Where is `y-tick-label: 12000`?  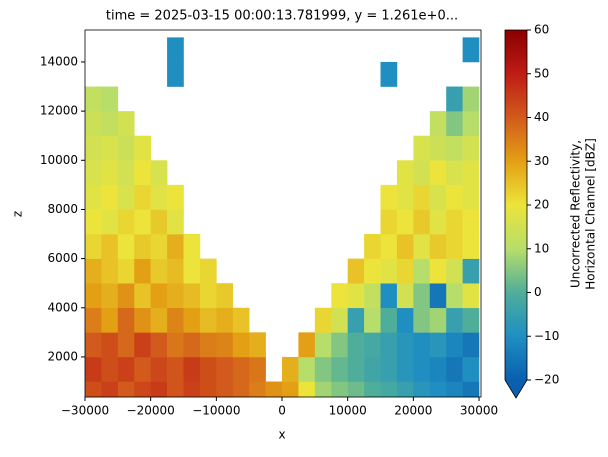
y-tick-label: 12000 is located at coordinates (59, 111).